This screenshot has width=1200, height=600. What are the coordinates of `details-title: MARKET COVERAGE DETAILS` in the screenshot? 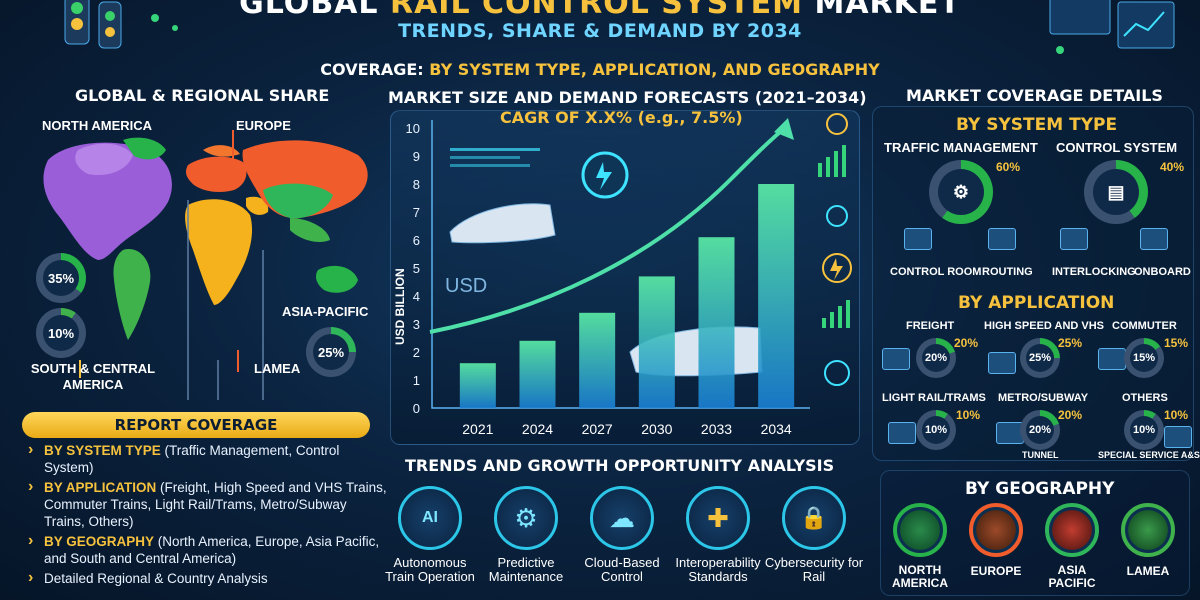 It's located at (1034, 95).